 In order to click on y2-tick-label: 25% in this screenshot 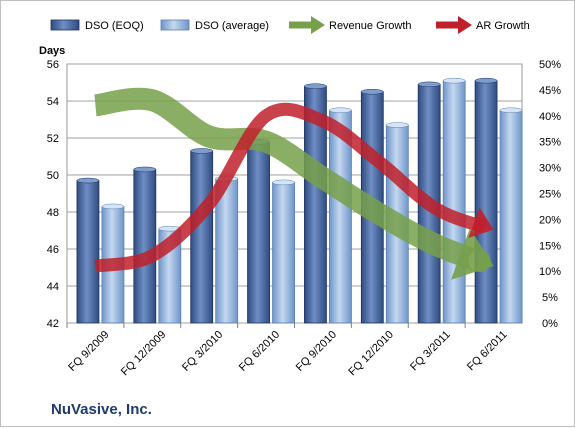, I will do `click(550, 195)`.